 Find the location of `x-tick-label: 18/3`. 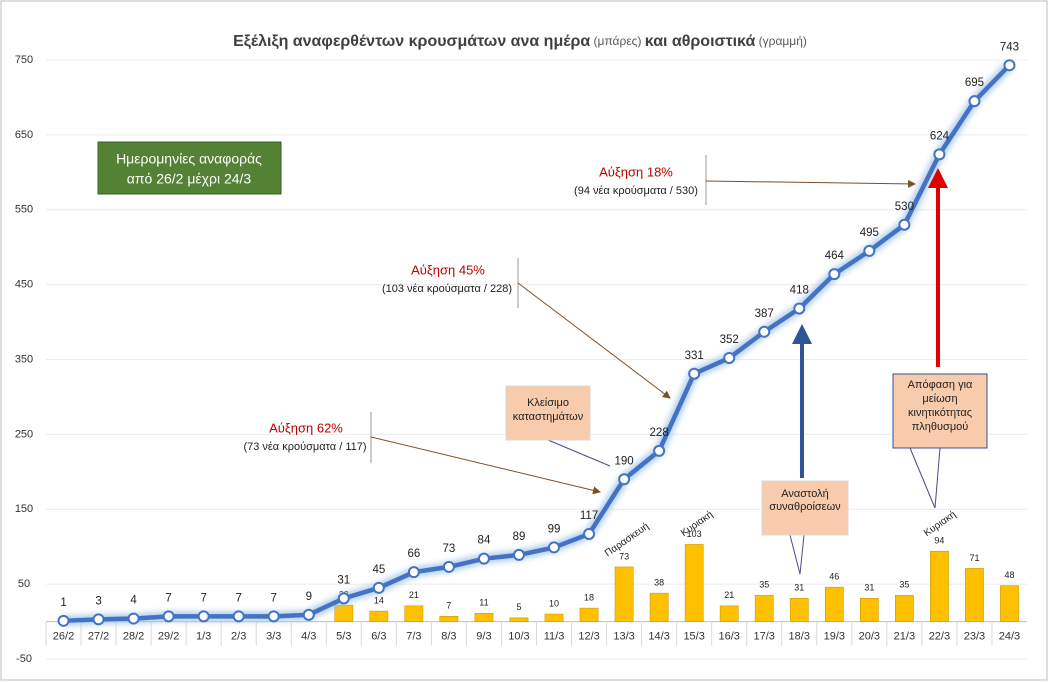

x-tick-label: 18/3 is located at coordinates (799, 636).